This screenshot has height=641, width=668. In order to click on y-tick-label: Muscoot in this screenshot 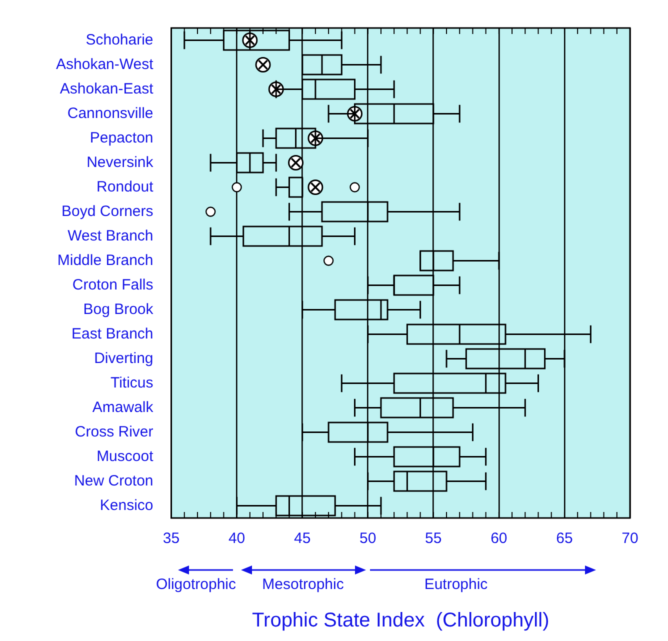, I will do `click(125, 456)`.